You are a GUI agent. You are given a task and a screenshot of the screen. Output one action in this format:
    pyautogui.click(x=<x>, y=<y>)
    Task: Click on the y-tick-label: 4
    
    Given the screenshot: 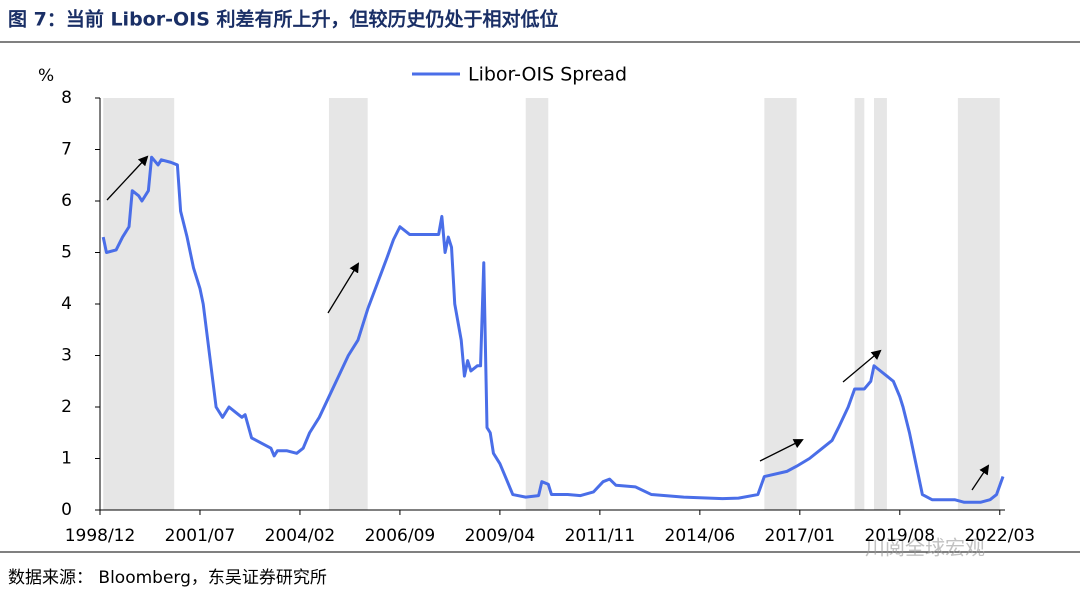 What is the action you would take?
    pyautogui.click(x=66, y=304)
    